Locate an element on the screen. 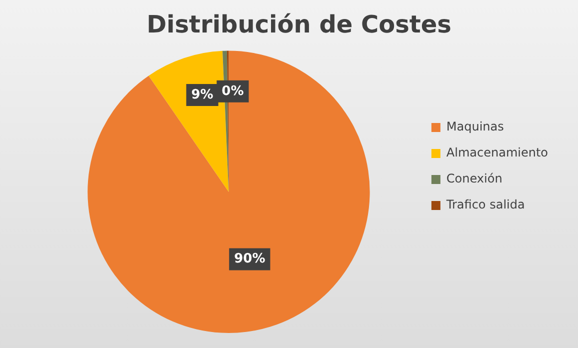 The height and width of the screenshot is (348, 578). data-label: 90% is located at coordinates (250, 259).